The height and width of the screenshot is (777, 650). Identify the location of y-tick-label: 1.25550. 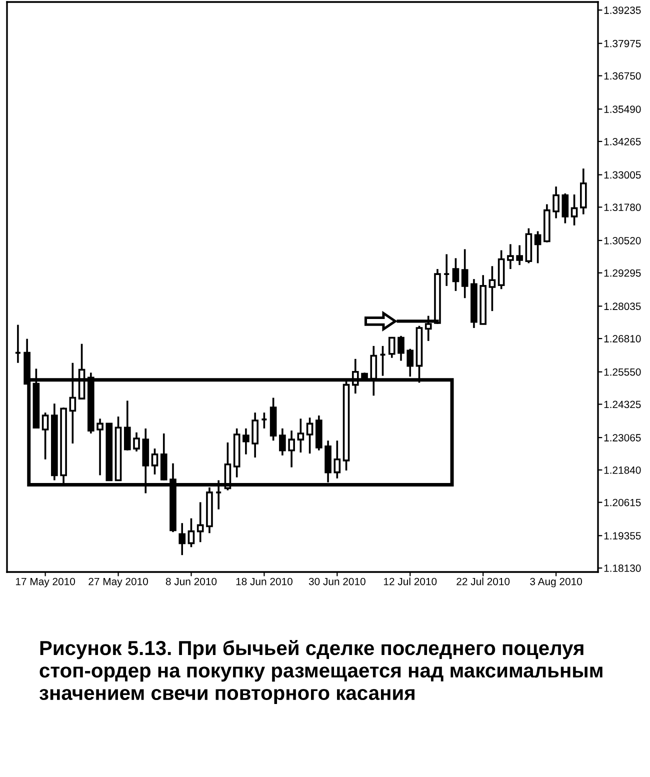
(622, 372).